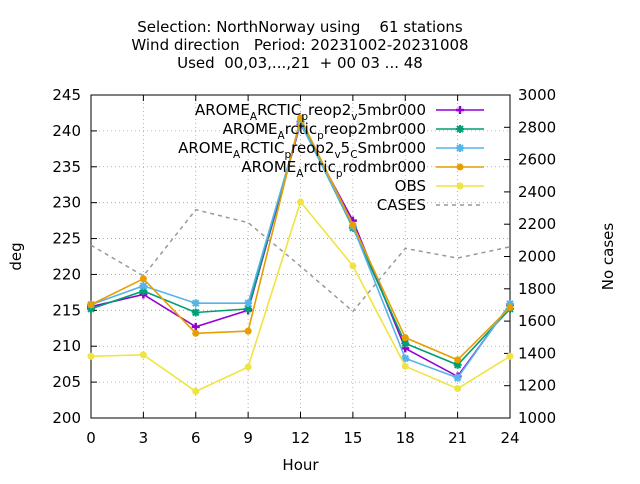 The height and width of the screenshot is (484, 640). I want to click on y2-tick-label: 2400, so click(537, 192).